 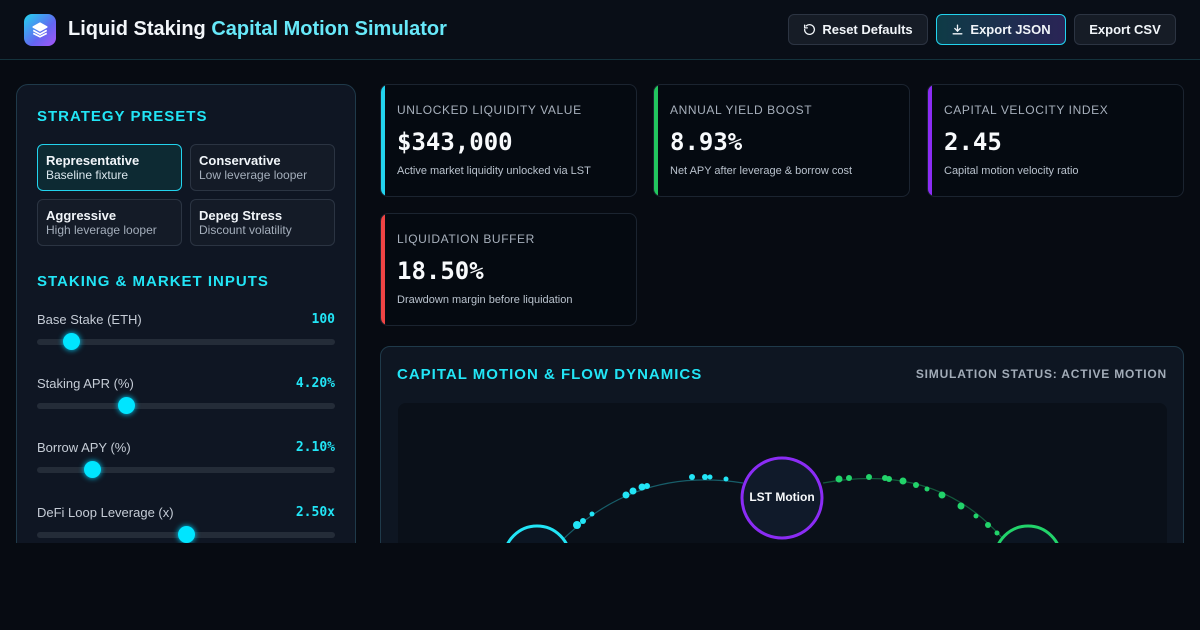 I want to click on app-logo, so click(x=40, y=30).